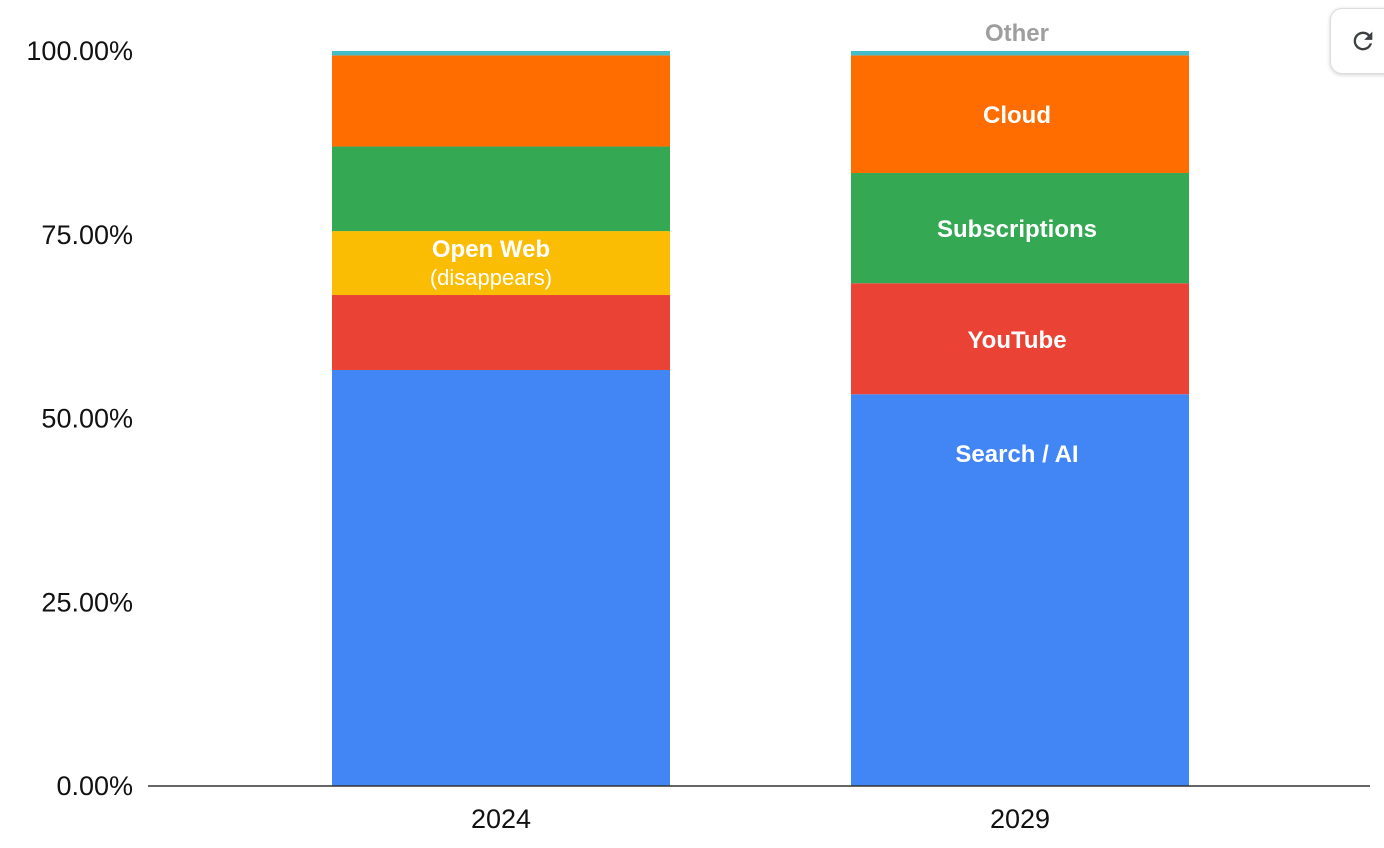 The height and width of the screenshot is (848, 1384). What do you see at coordinates (1020, 590) in the screenshot?
I see `bar-segment-search-2029` at bounding box center [1020, 590].